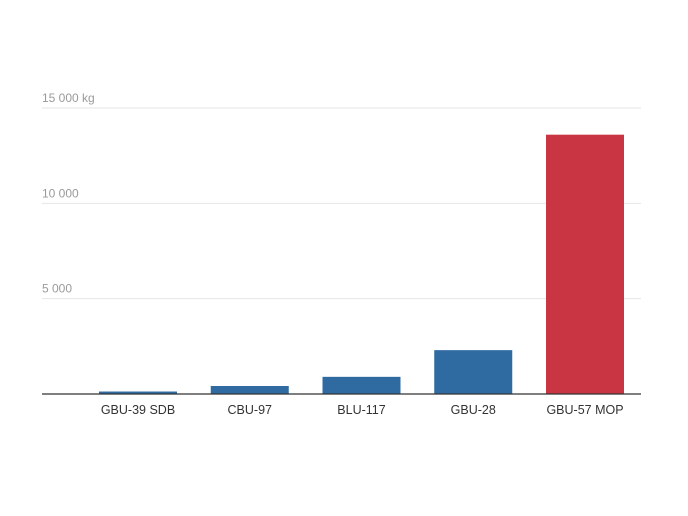  What do you see at coordinates (473, 410) in the screenshot?
I see `x-category-label: GBU-28` at bounding box center [473, 410].